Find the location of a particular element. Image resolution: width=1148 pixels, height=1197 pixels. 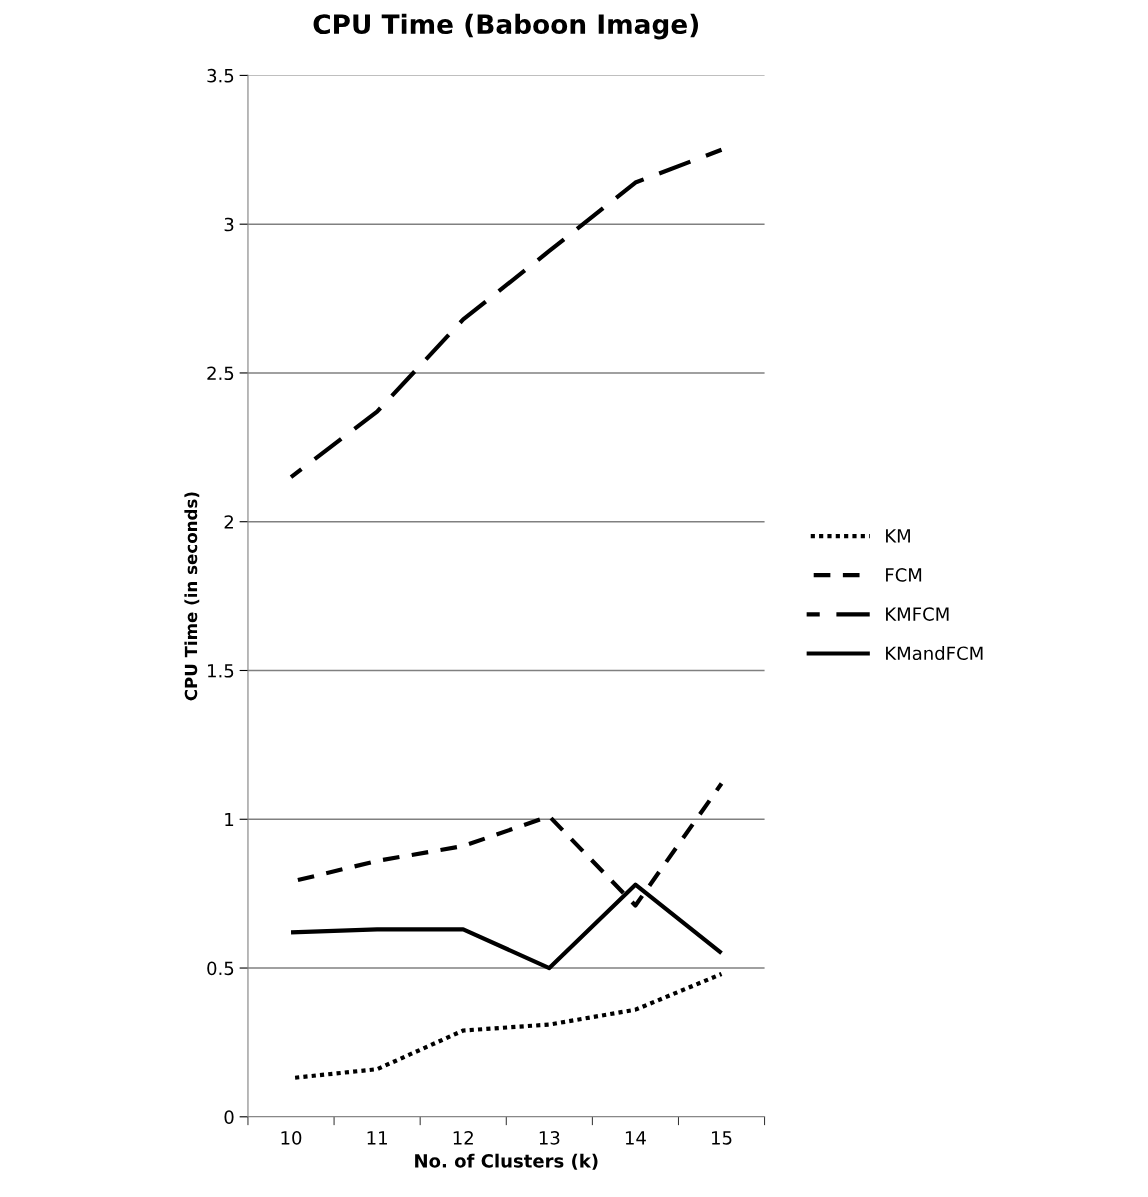

x-tick-label: 11 is located at coordinates (377, 1138).